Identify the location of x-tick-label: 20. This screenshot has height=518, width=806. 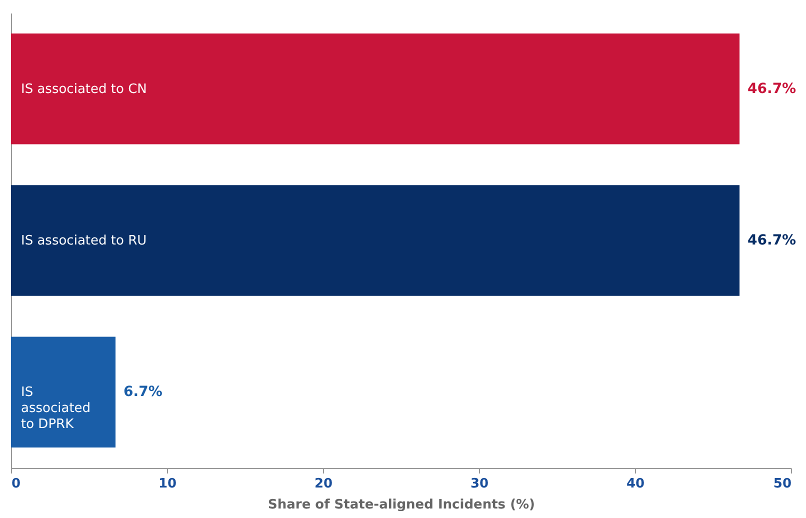
(323, 484).